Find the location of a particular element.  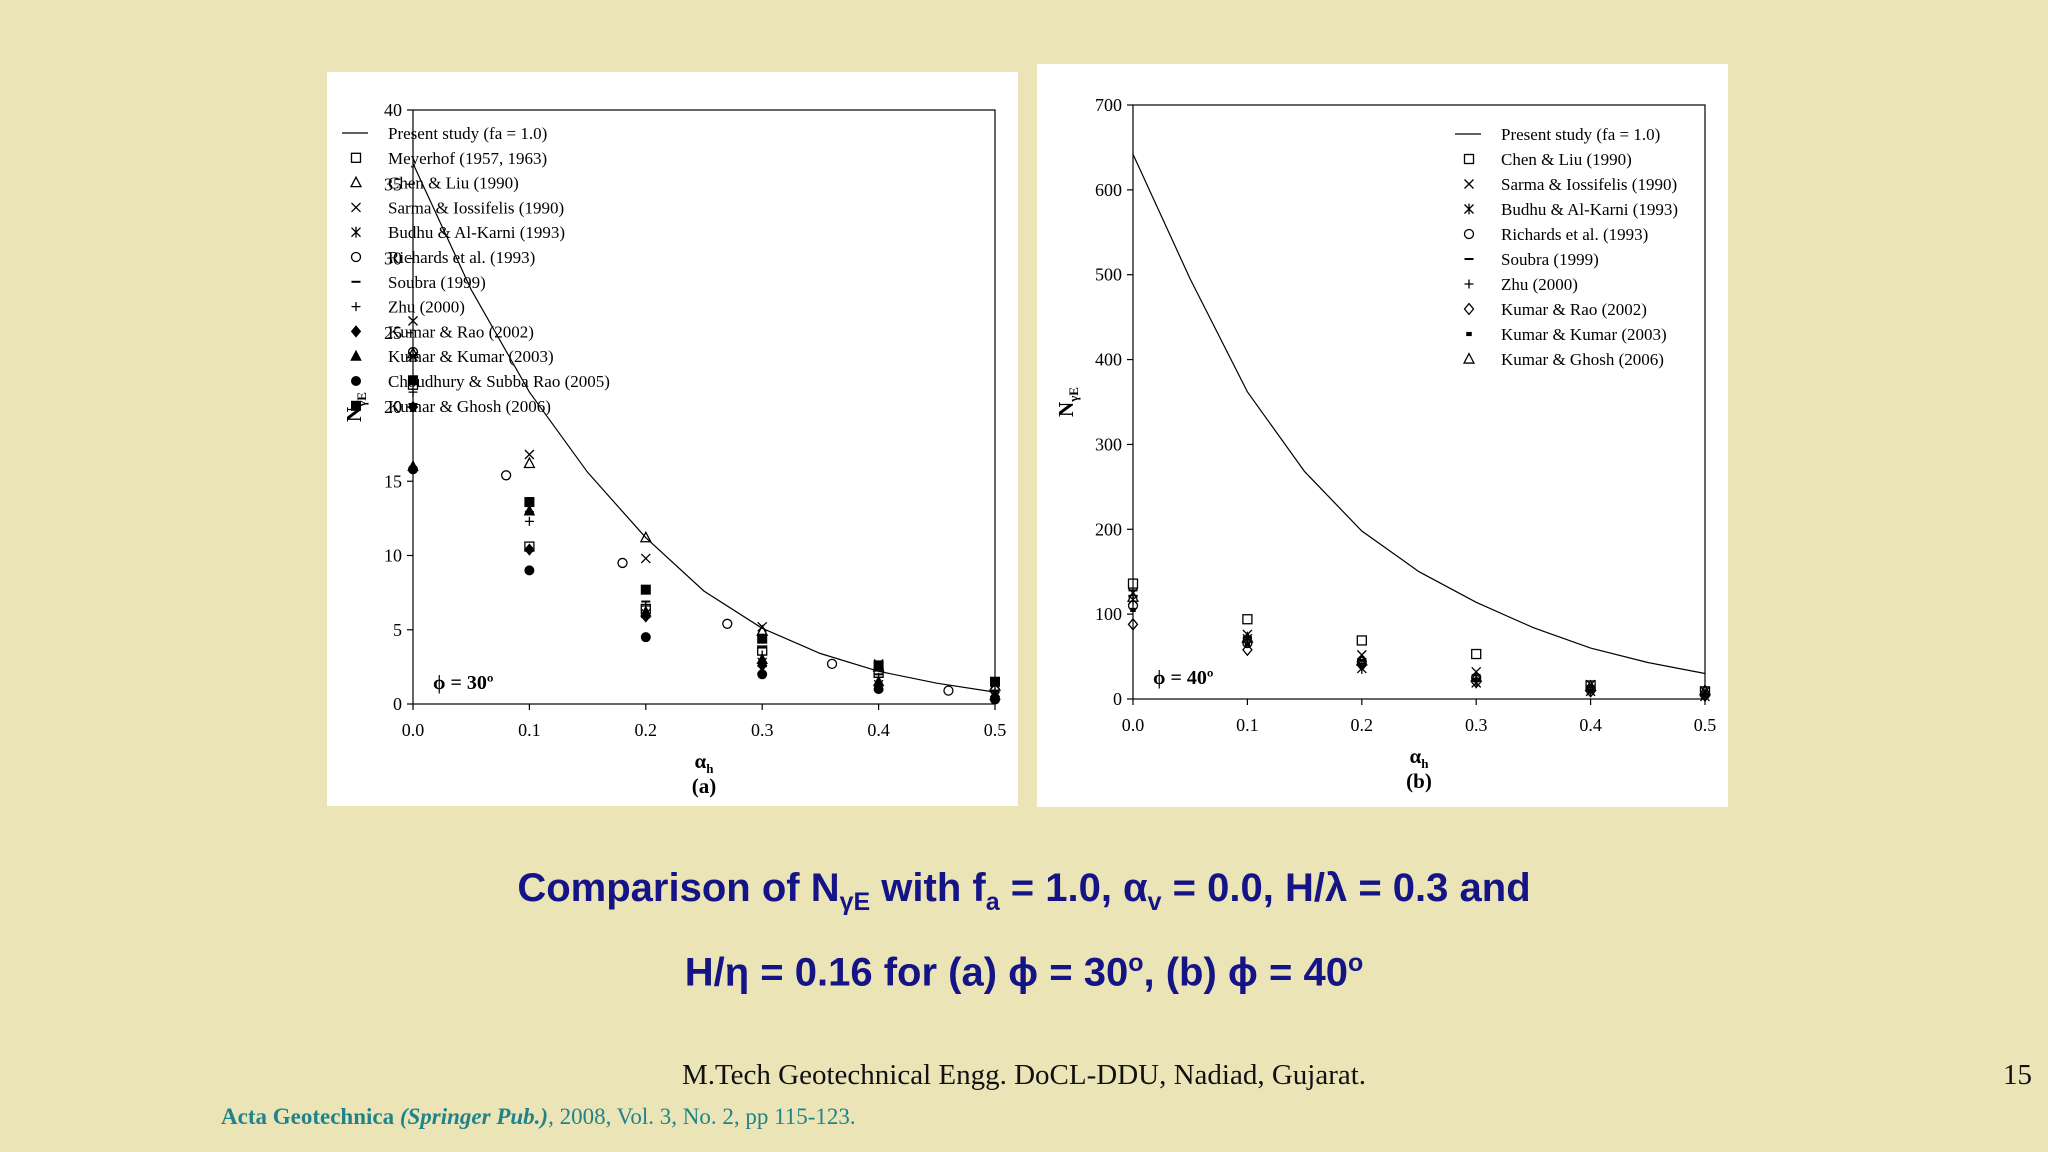

y-tick-label: 0 is located at coordinates (397, 704).